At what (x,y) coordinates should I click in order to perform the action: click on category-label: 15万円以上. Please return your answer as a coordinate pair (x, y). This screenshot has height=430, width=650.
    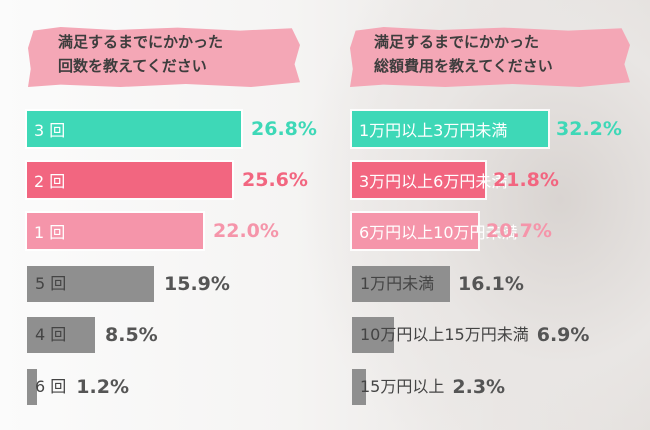
    Looking at the image, I should click on (402, 386).